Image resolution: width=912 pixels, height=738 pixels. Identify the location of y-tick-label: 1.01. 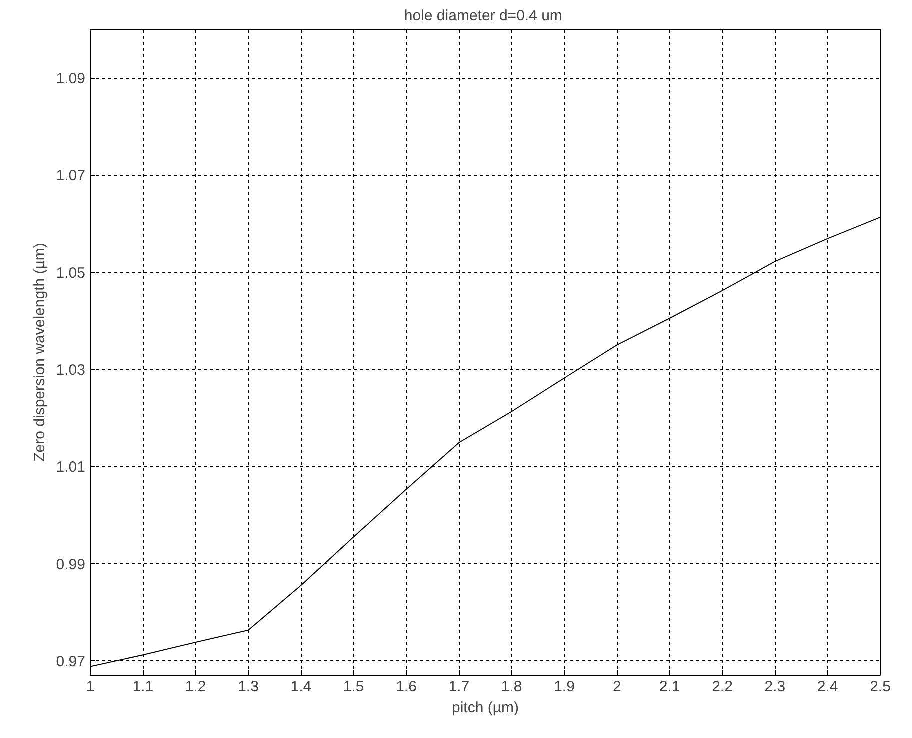
(71, 467).